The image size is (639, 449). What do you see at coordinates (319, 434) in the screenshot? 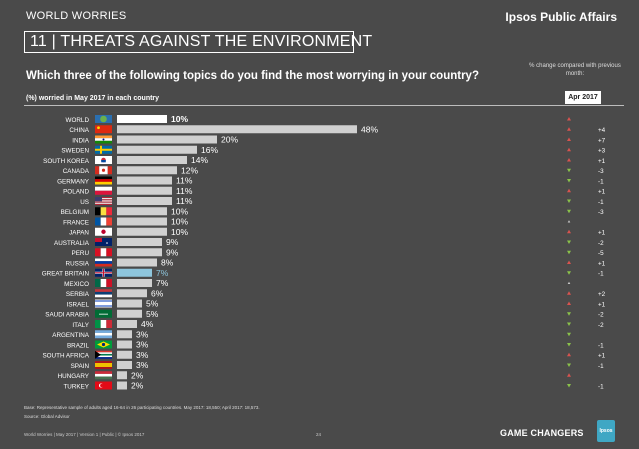
I see `page-number: 24` at bounding box center [319, 434].